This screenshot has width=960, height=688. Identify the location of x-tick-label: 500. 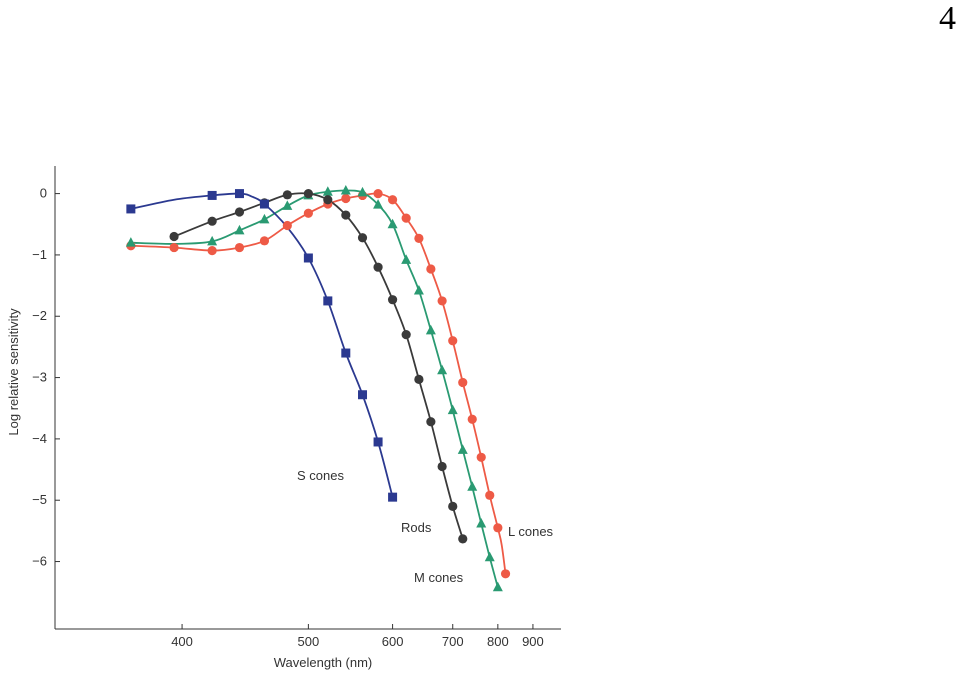
(309, 641).